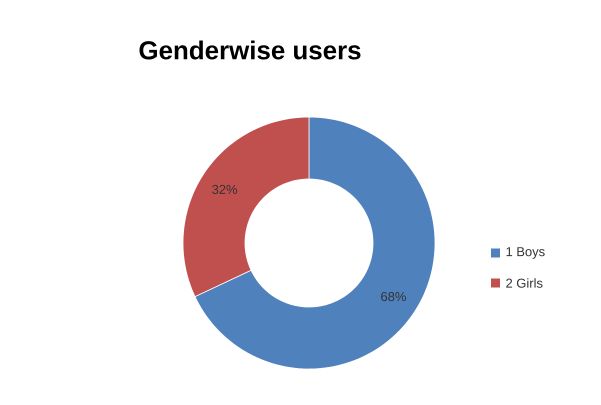 This screenshot has width=601, height=405. What do you see at coordinates (524, 283) in the screenshot?
I see `legend-label: 2 Girls` at bounding box center [524, 283].